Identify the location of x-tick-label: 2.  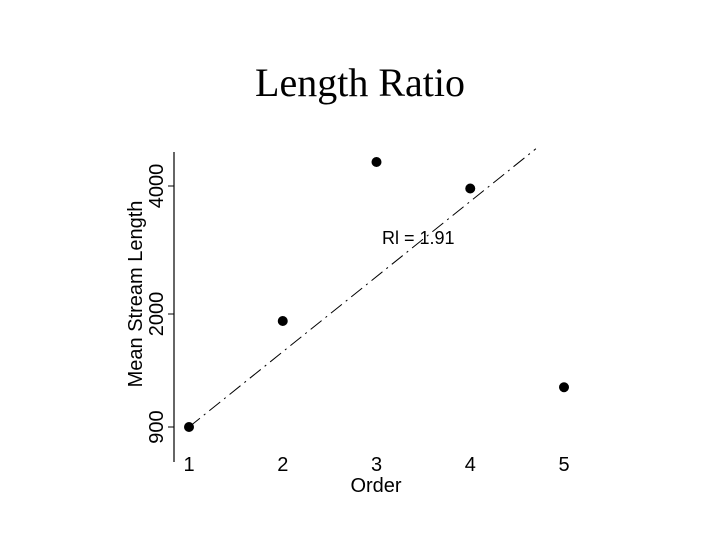
(282, 465).